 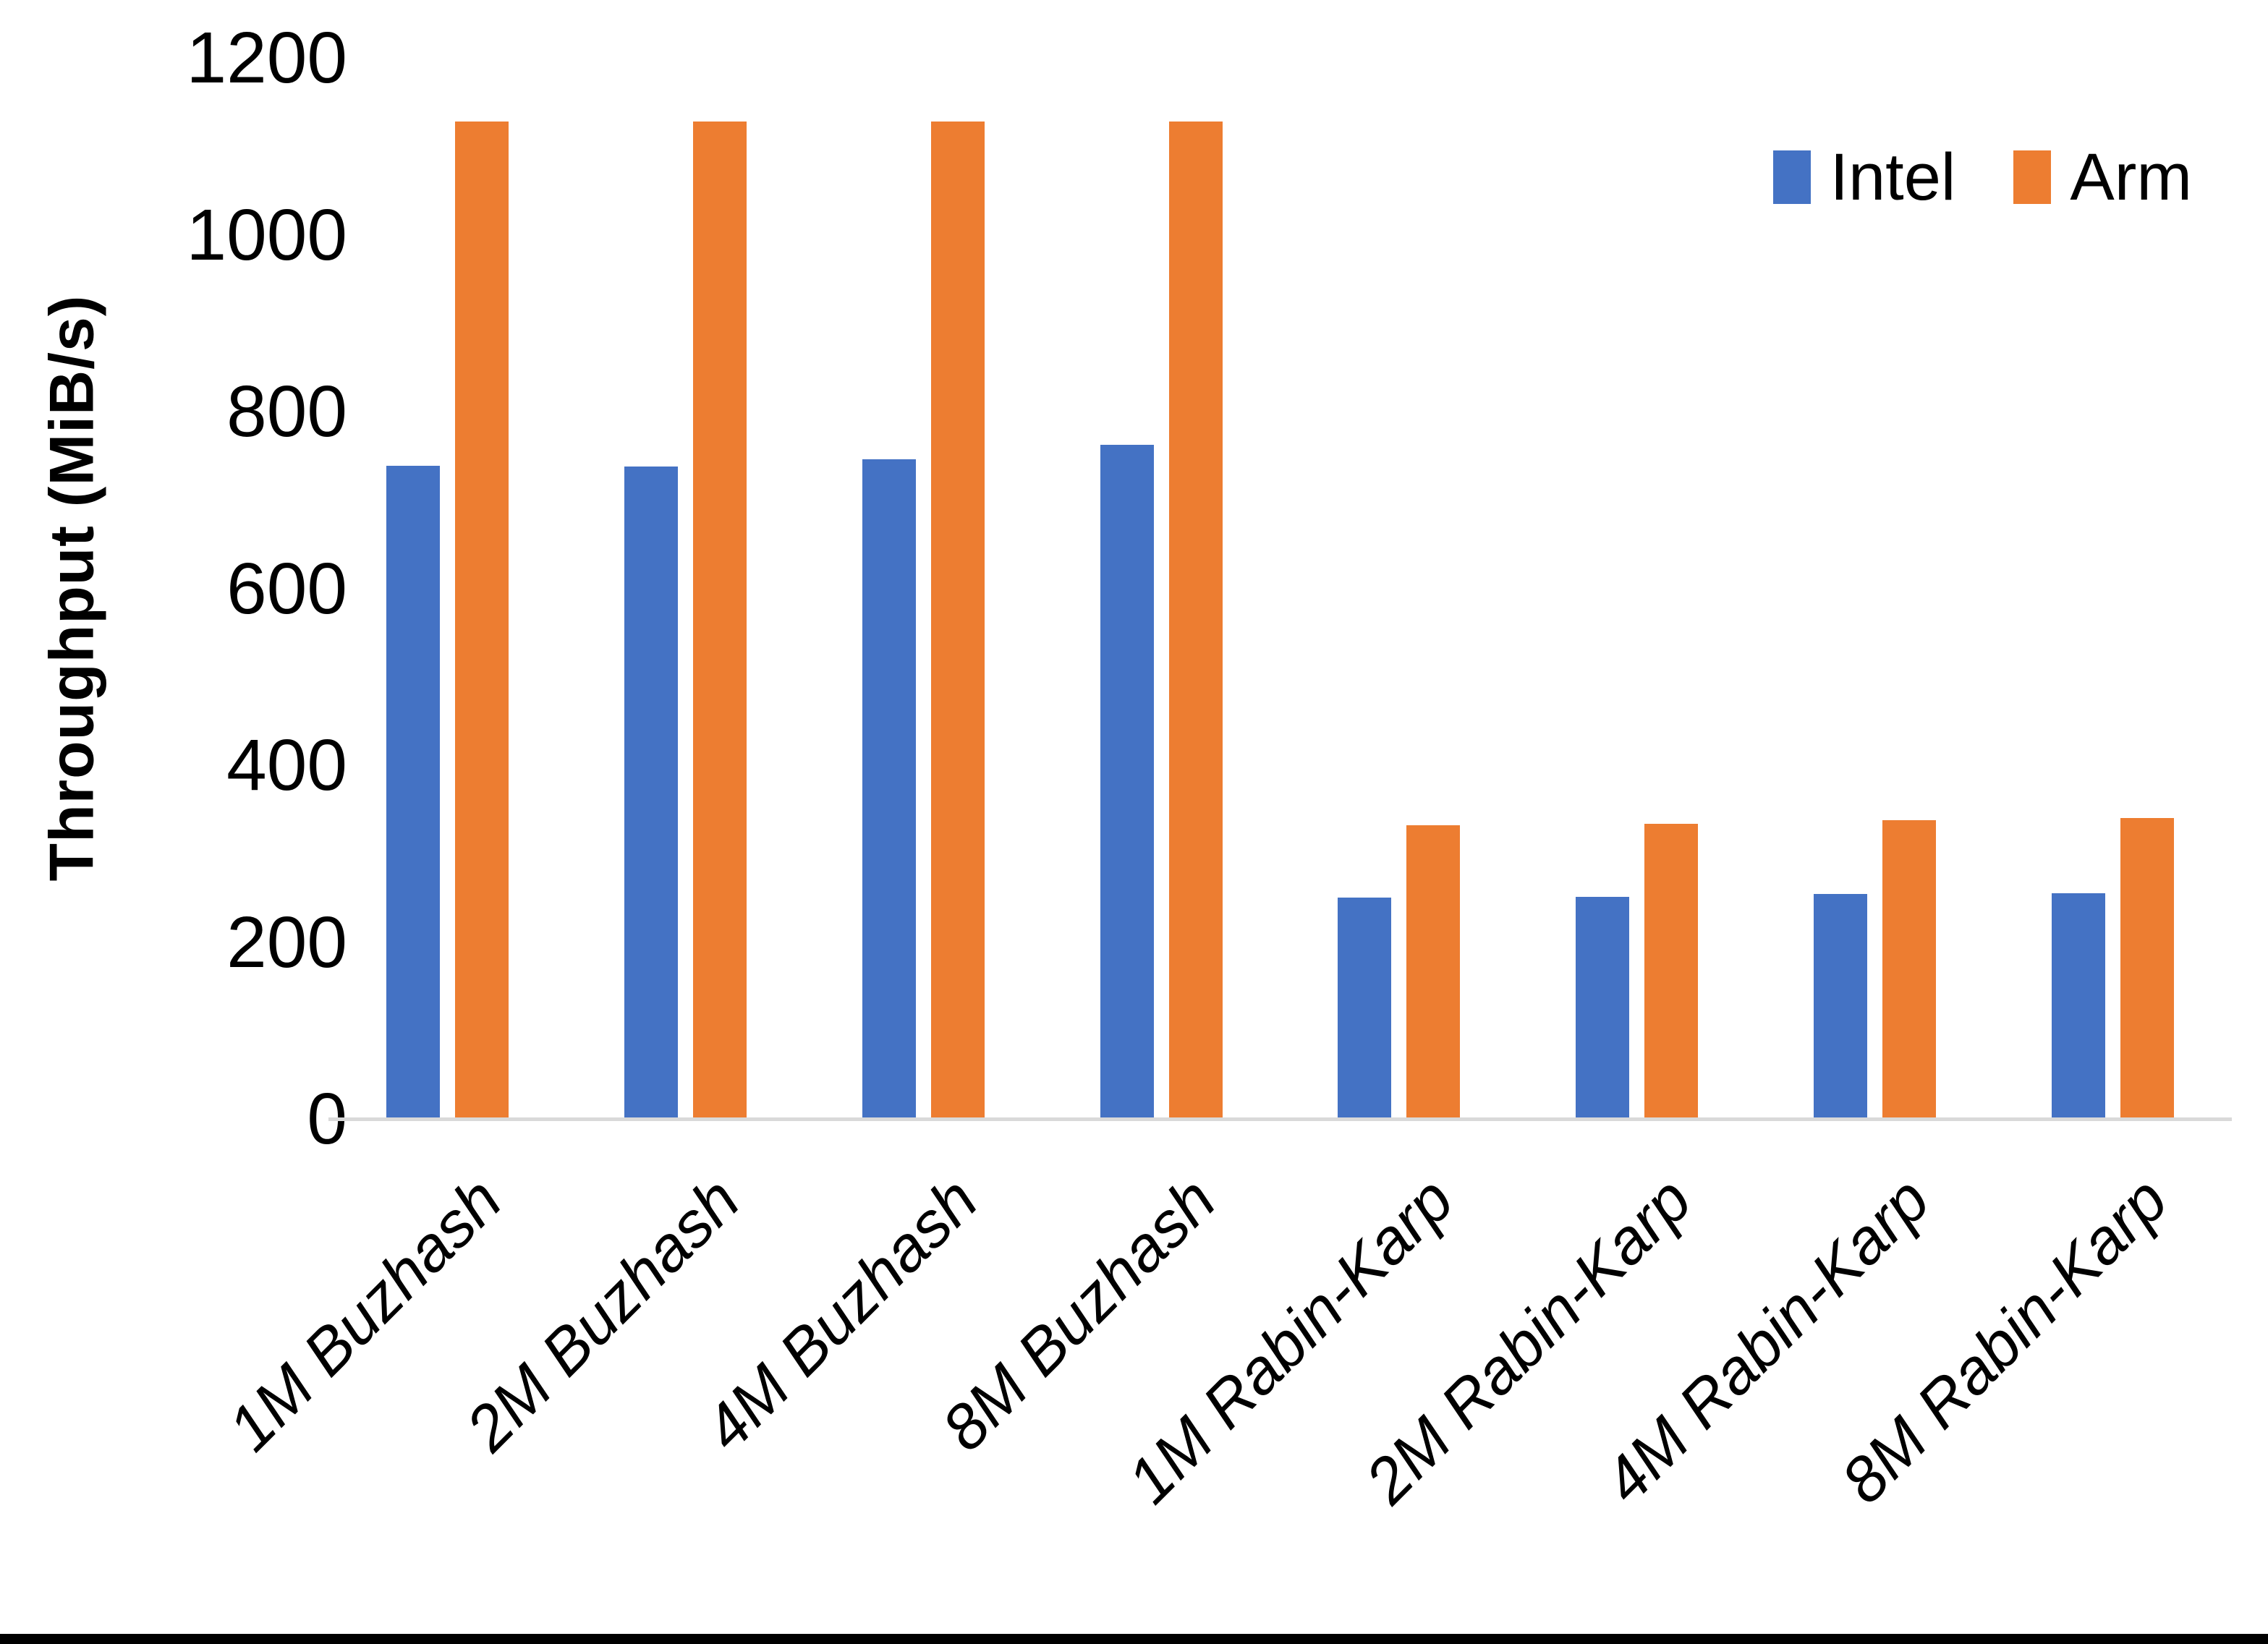 What do you see at coordinates (286, 411) in the screenshot?
I see `y-tick-label: 800` at bounding box center [286, 411].